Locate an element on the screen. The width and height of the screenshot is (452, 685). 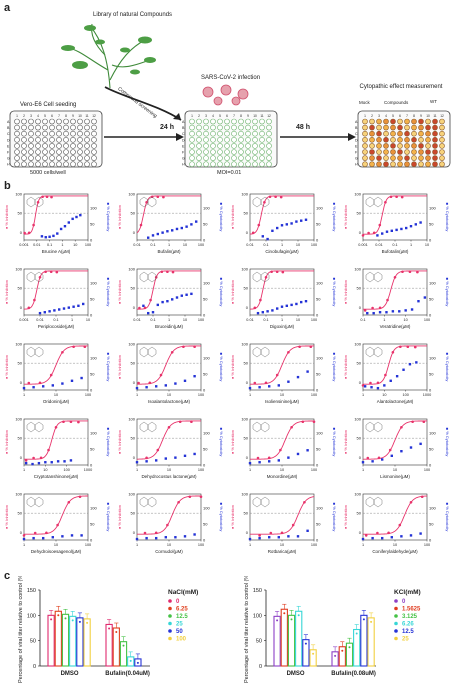
plate-col-number: 6 is located at coordinates (227, 116).